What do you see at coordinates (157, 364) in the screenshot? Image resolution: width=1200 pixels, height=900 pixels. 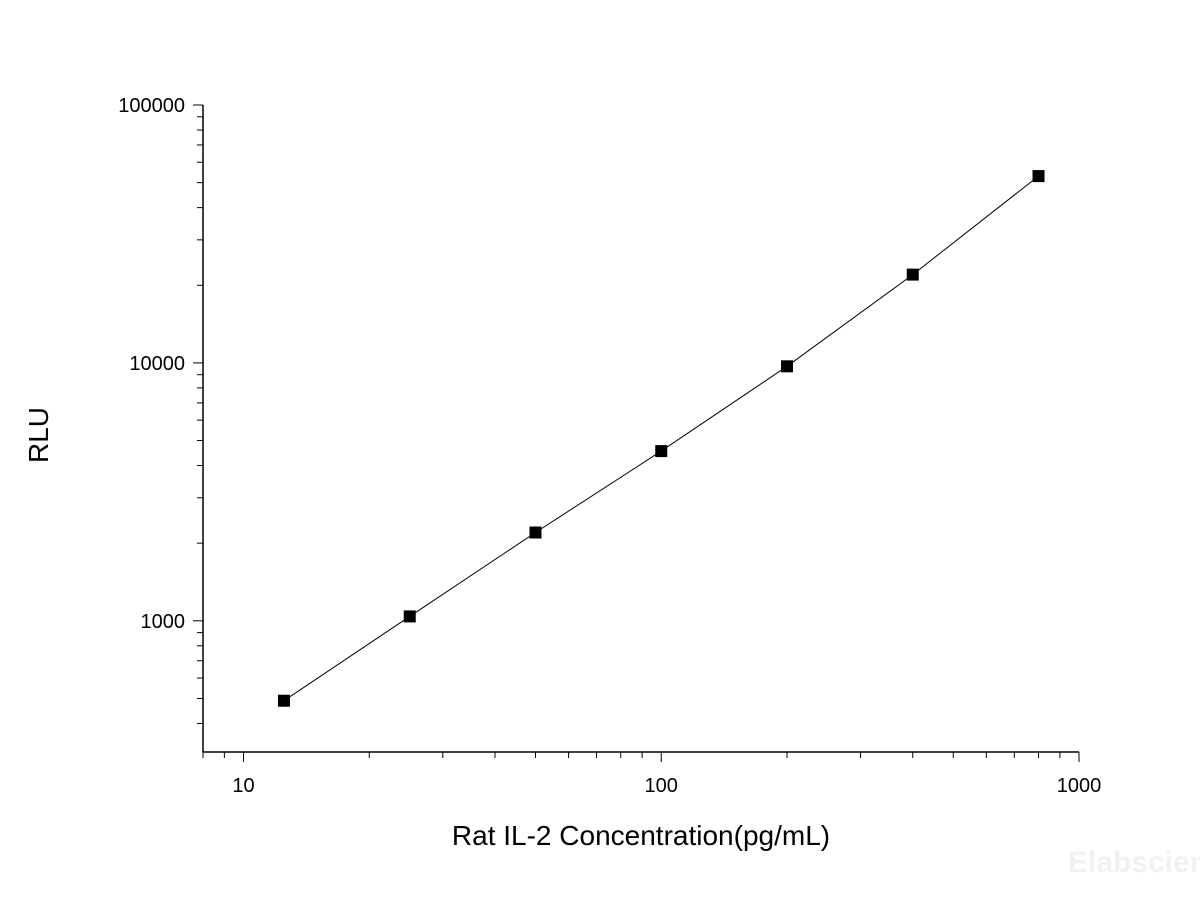 I see `y-tick-label: 10000` at bounding box center [157, 364].